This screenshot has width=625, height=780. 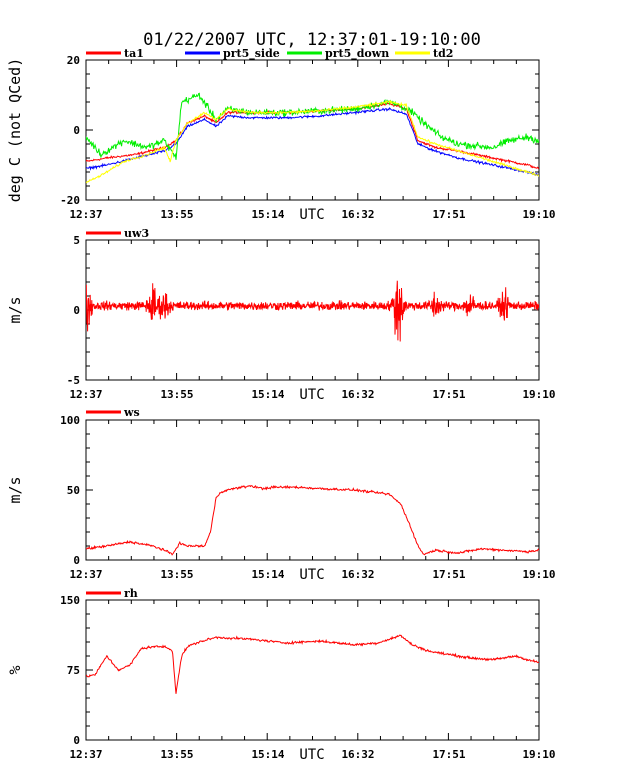 I want to click on legend-label-prt5_down: prt5_down, so click(x=357, y=54).